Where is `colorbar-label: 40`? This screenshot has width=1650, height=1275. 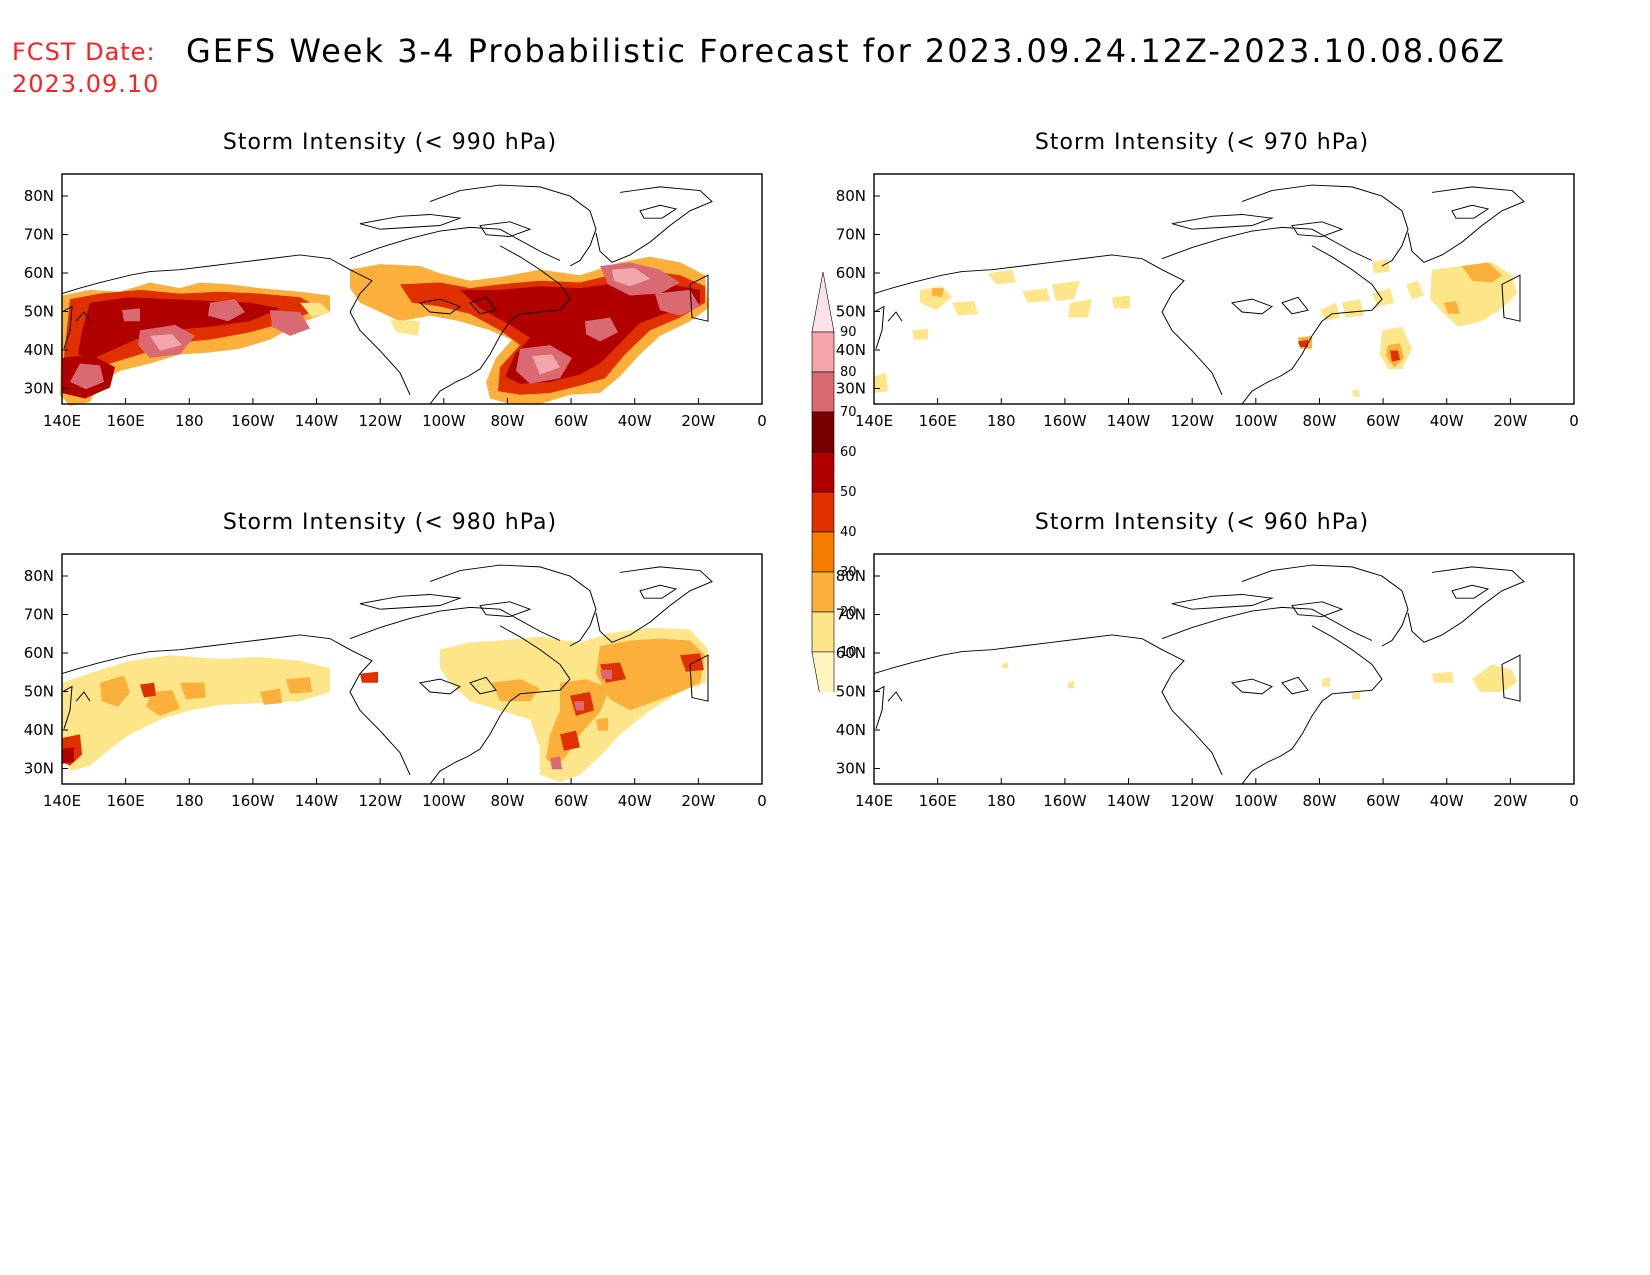
colorbar-label: 40 is located at coordinates (848, 532).